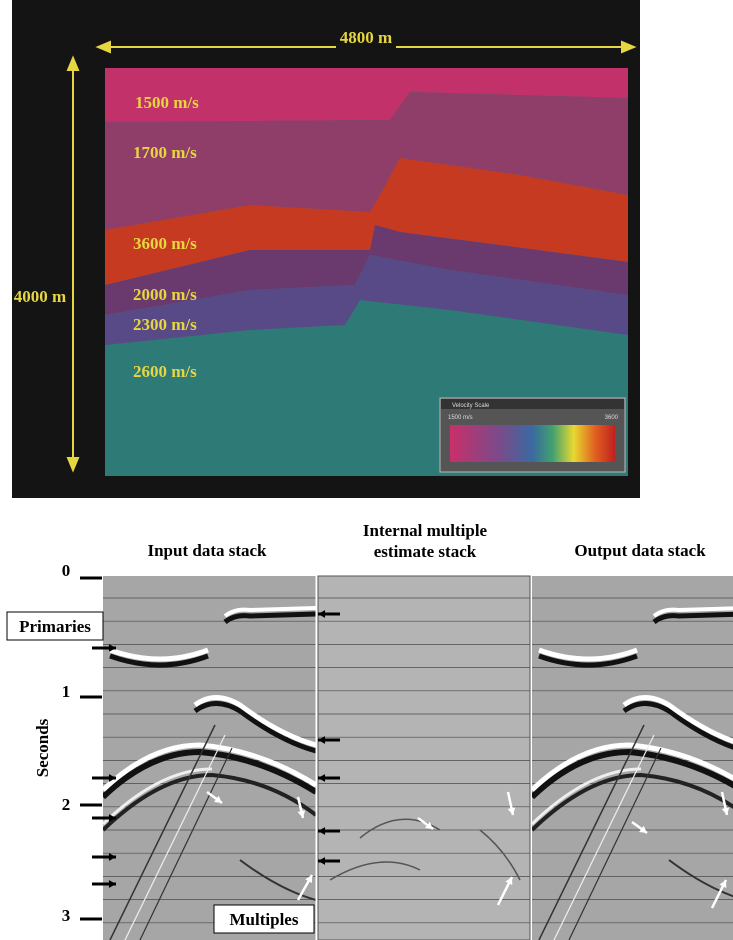  I want to click on panel-output, so click(632, 758).